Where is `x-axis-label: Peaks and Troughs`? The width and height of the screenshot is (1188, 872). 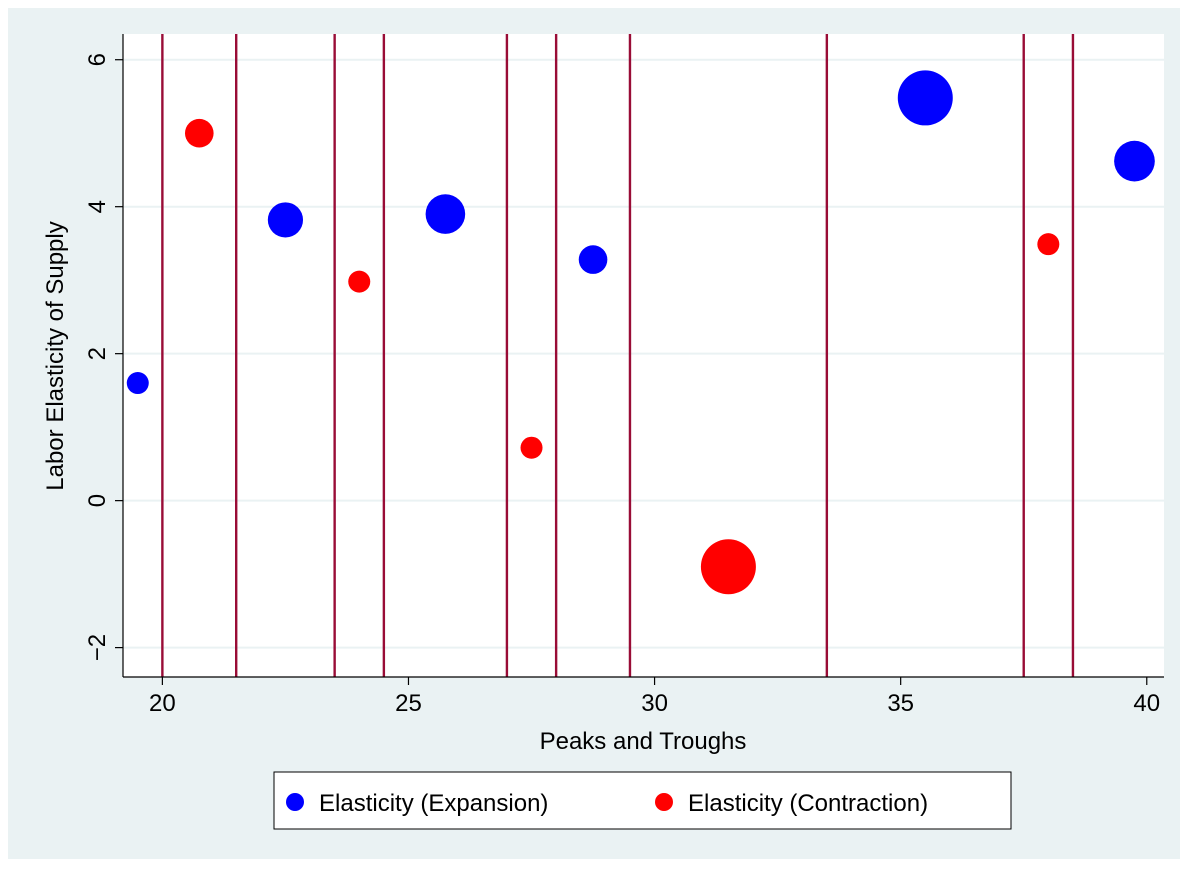
x-axis-label: Peaks and Troughs is located at coordinates (643, 741).